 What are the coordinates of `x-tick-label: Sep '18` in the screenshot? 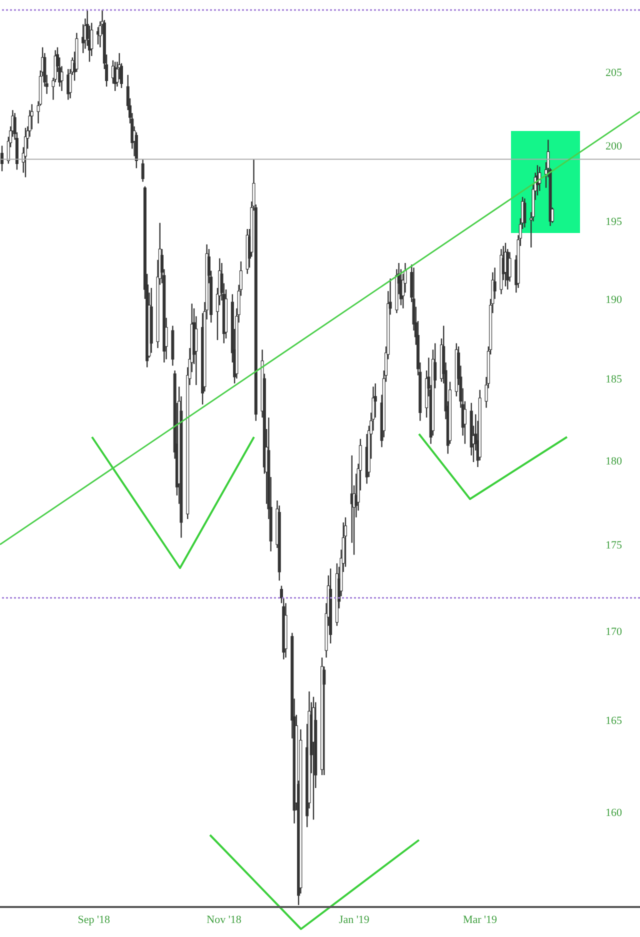 It's located at (94, 920).